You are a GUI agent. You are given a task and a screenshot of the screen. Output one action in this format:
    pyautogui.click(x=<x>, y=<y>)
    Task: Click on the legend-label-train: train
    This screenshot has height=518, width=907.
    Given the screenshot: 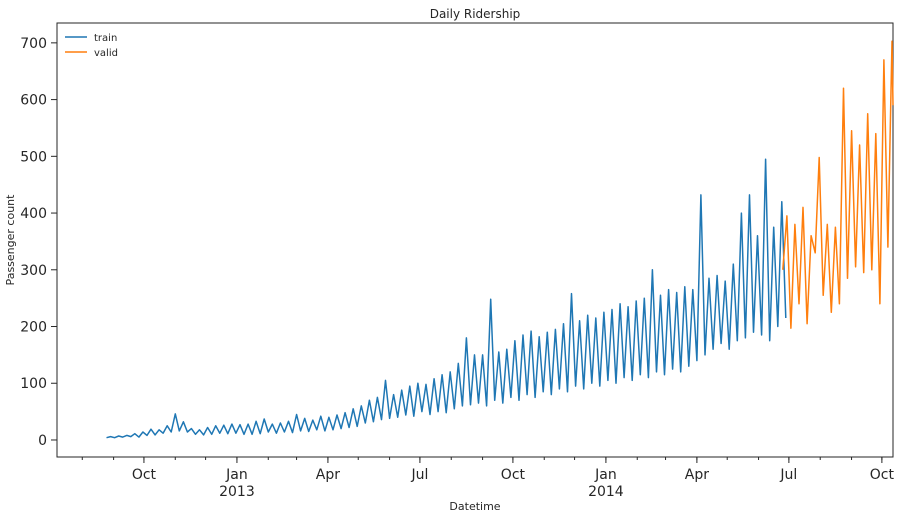 What is the action you would take?
    pyautogui.click(x=105, y=38)
    